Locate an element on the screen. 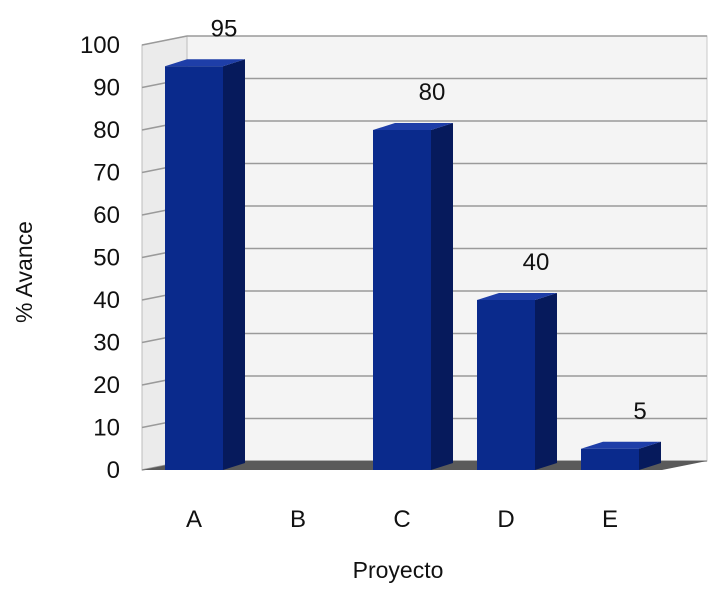 This screenshot has height=589, width=716. y-axis-tick-labels: 0 10 20 30 40 50 60 70 80 90 100 is located at coordinates (100, 258).